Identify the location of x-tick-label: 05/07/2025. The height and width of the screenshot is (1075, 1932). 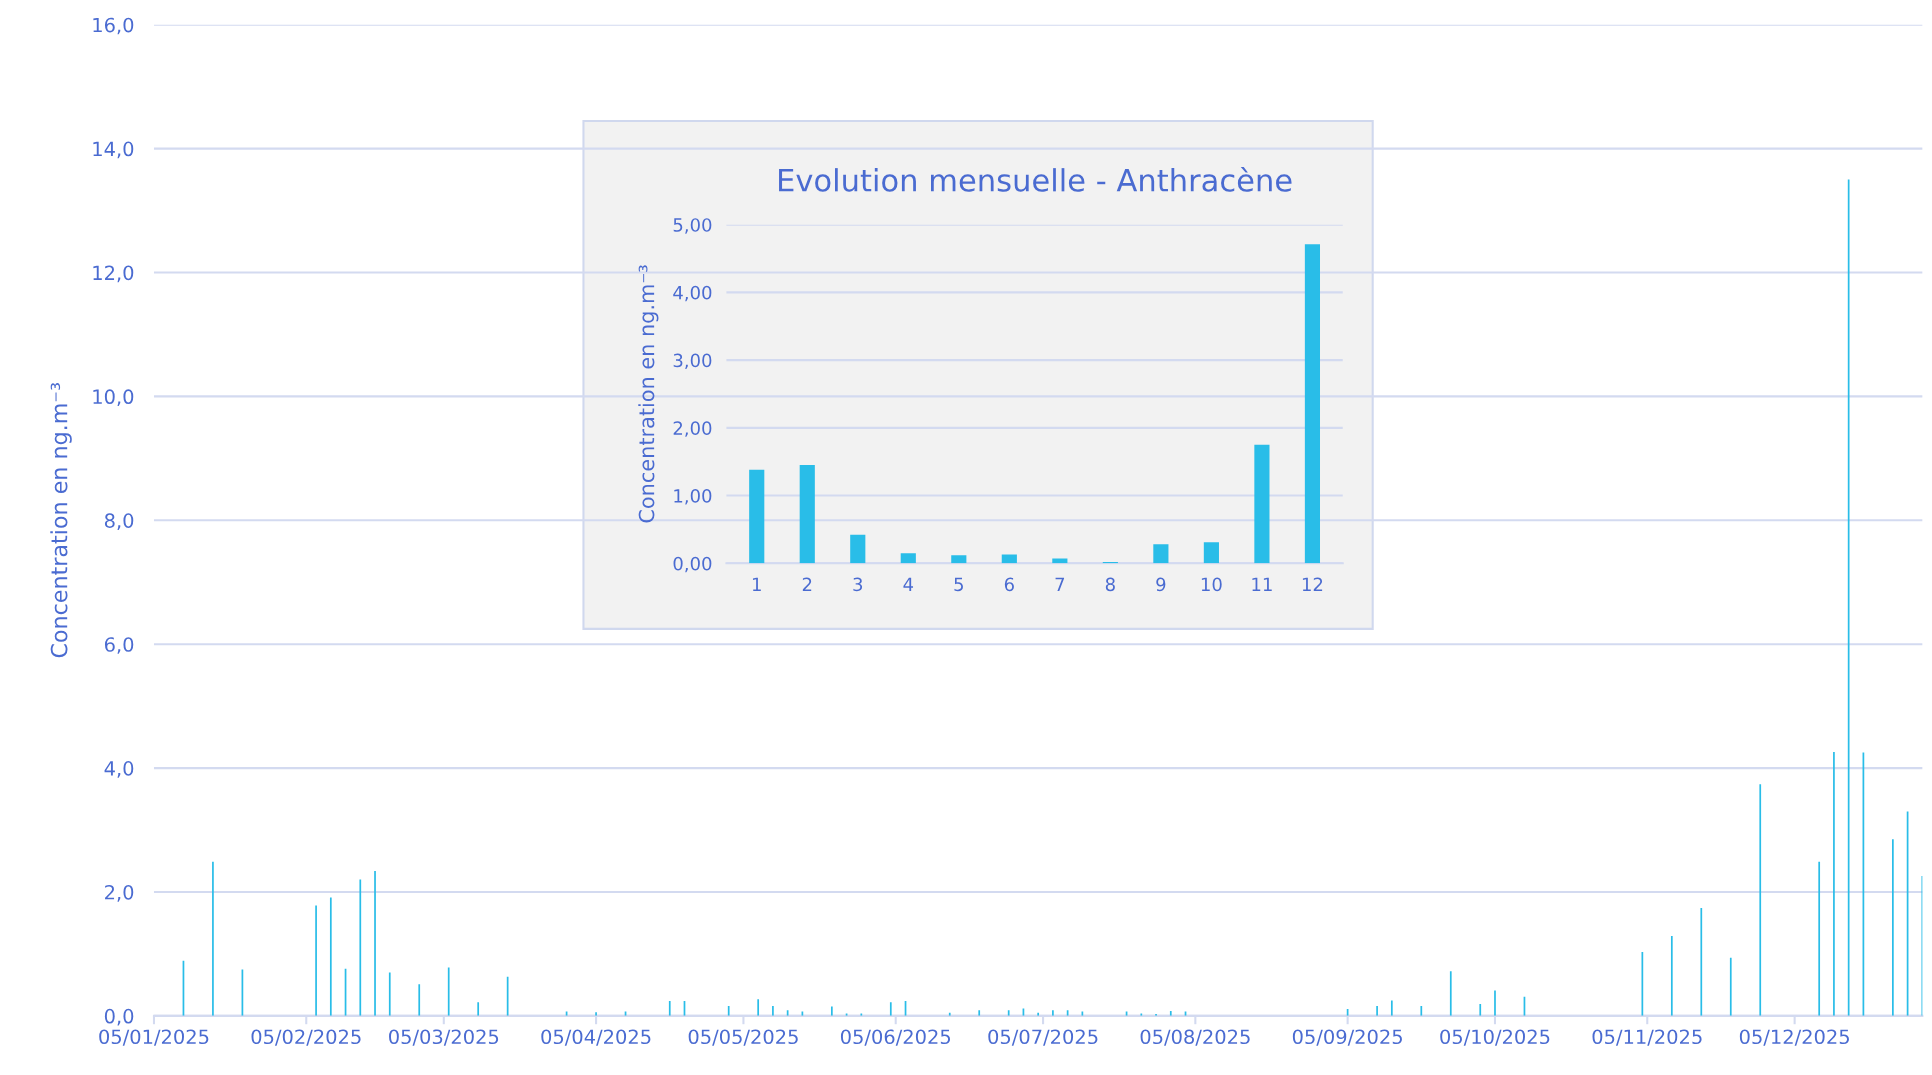
(1043, 1037).